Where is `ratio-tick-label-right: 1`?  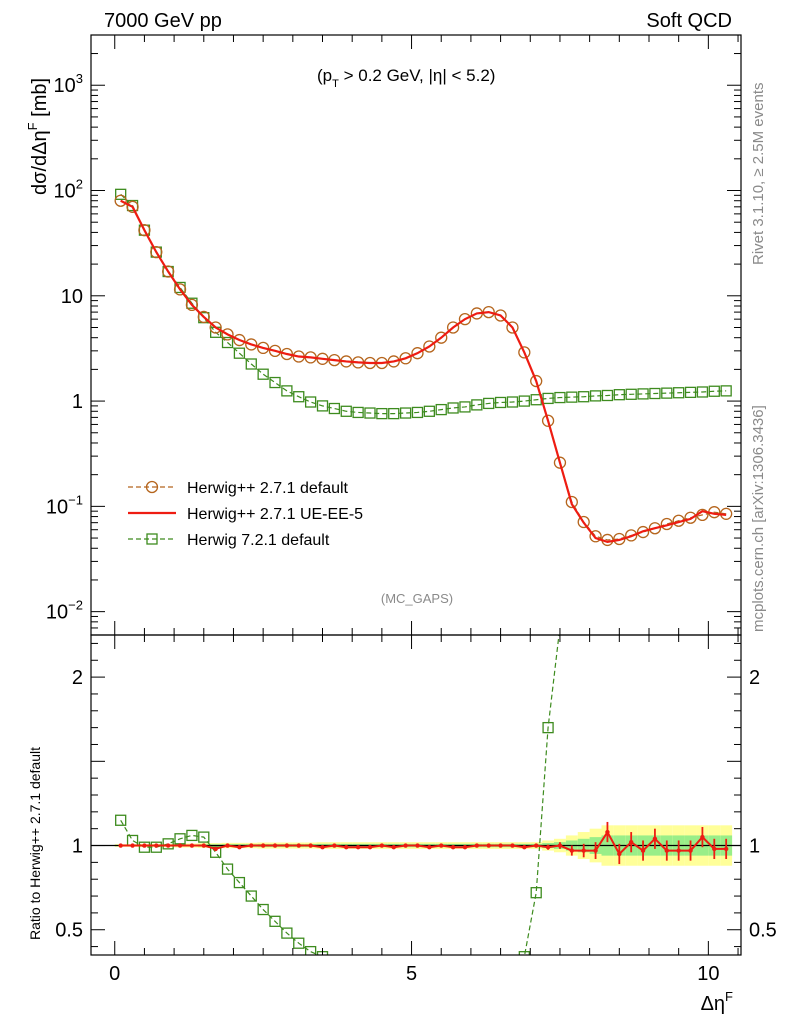
ratio-tick-label-right: 1 is located at coordinates (754, 847).